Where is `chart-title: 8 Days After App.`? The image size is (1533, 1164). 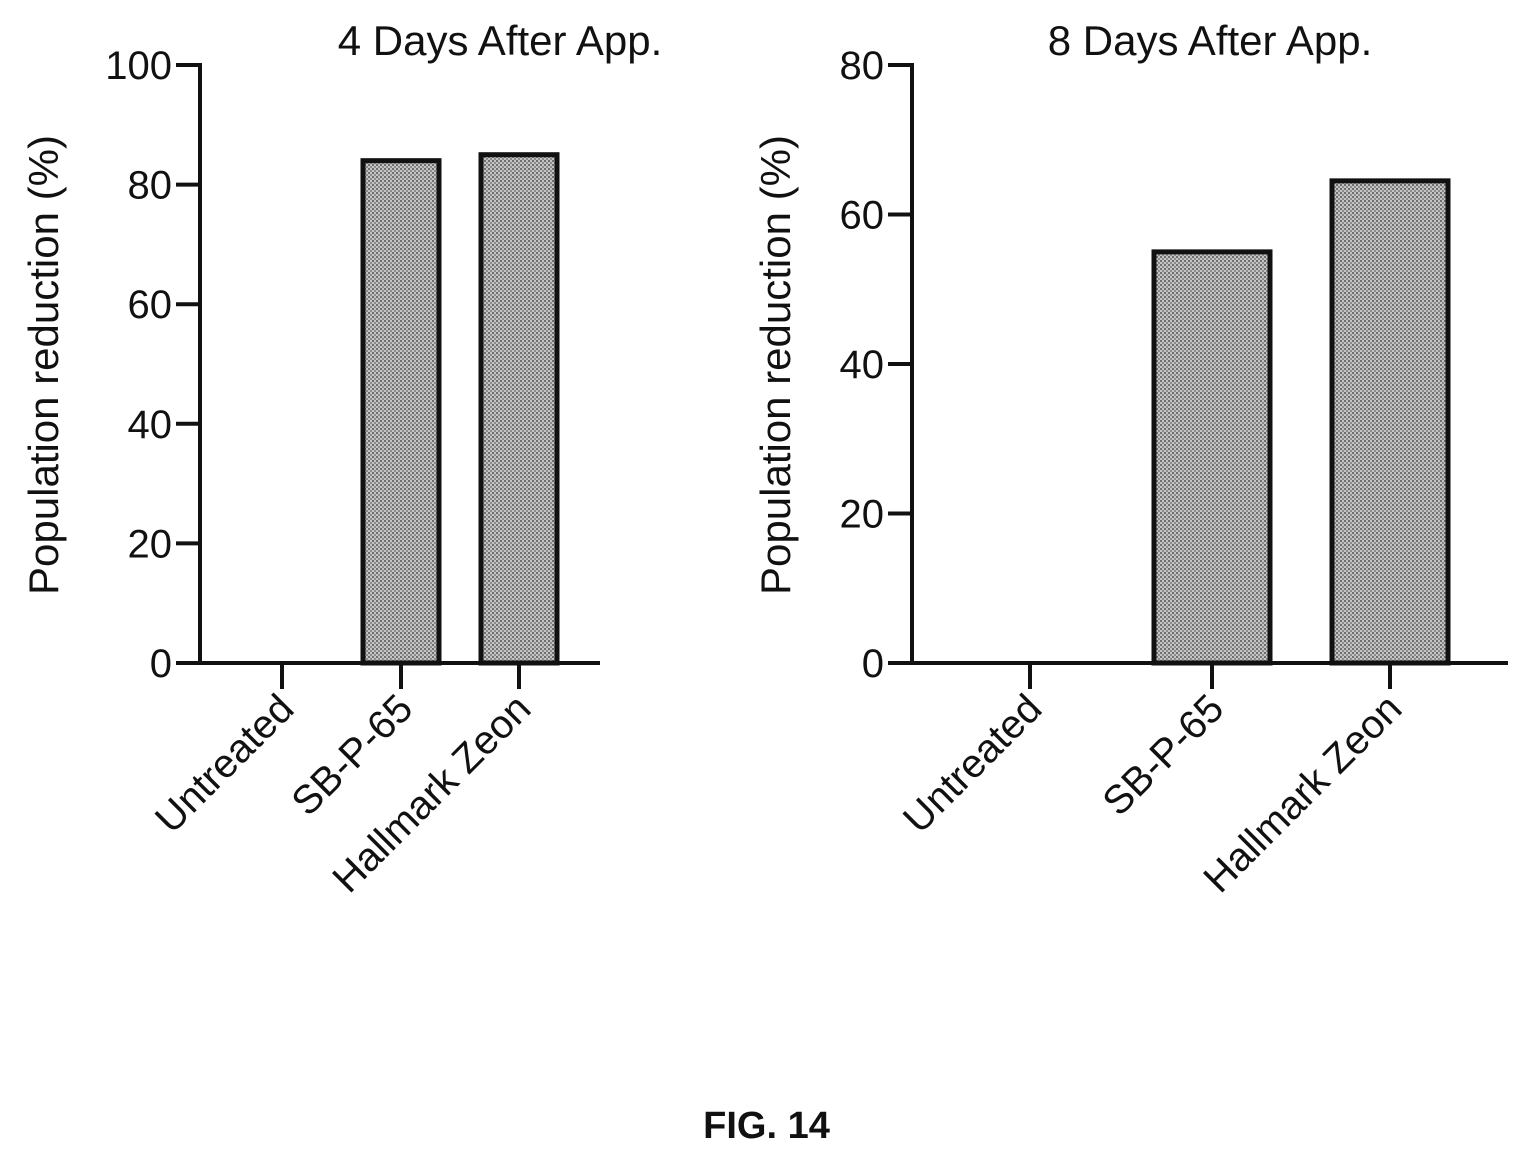 chart-title: 8 Days After App. is located at coordinates (1210, 40).